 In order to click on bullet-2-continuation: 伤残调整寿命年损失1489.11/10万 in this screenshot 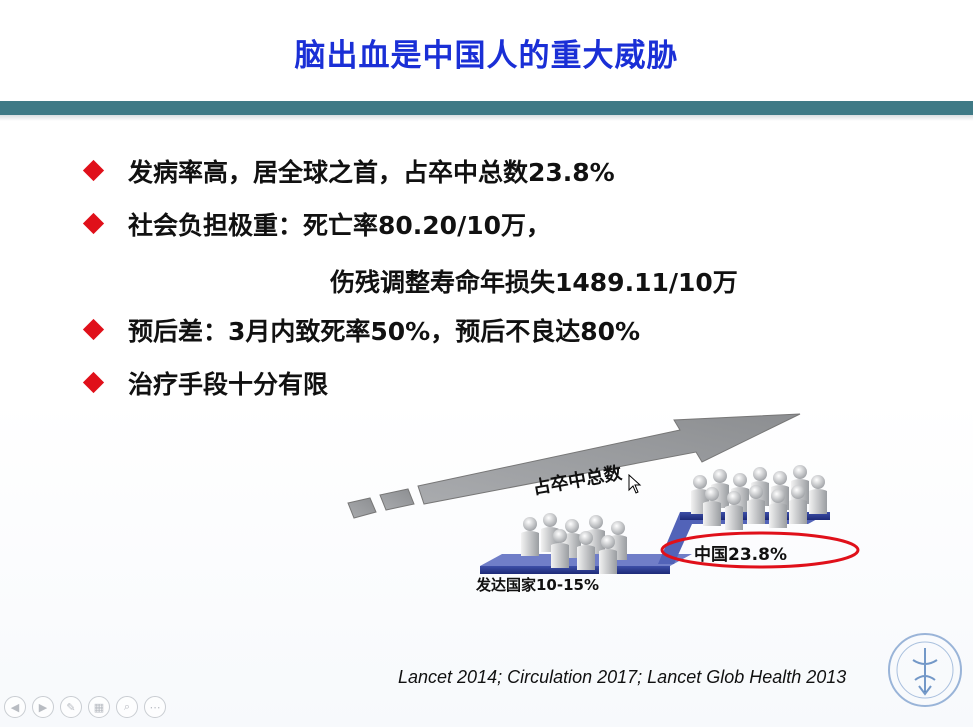, I will do `click(534, 282)`.